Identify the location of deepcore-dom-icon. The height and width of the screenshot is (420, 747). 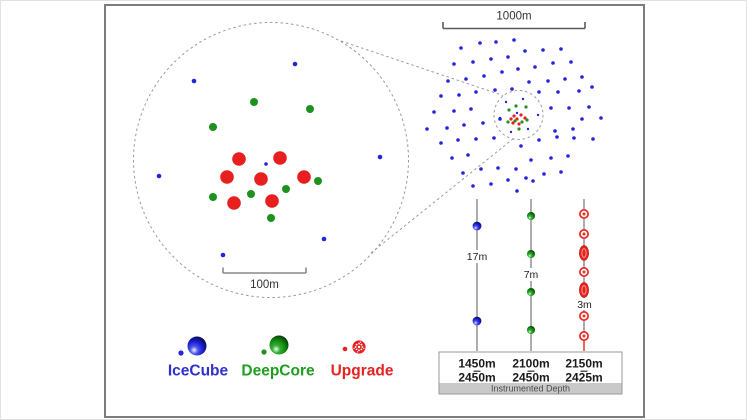
(279, 345).